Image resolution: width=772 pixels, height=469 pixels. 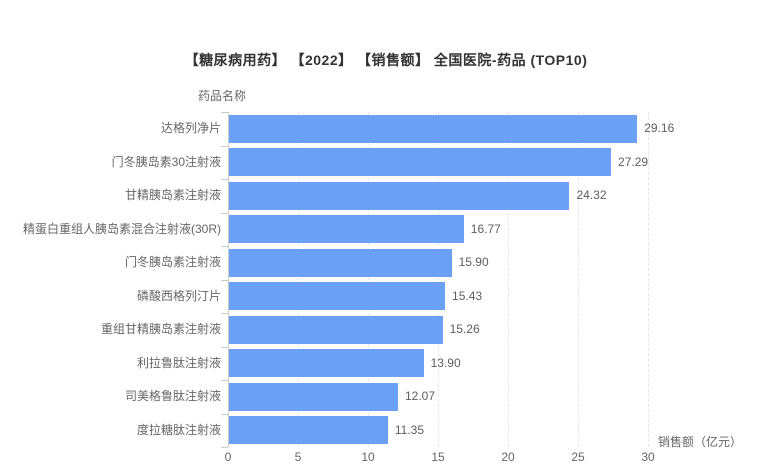 What do you see at coordinates (178, 429) in the screenshot?
I see `category-label: 度拉糖肽注射液` at bounding box center [178, 429].